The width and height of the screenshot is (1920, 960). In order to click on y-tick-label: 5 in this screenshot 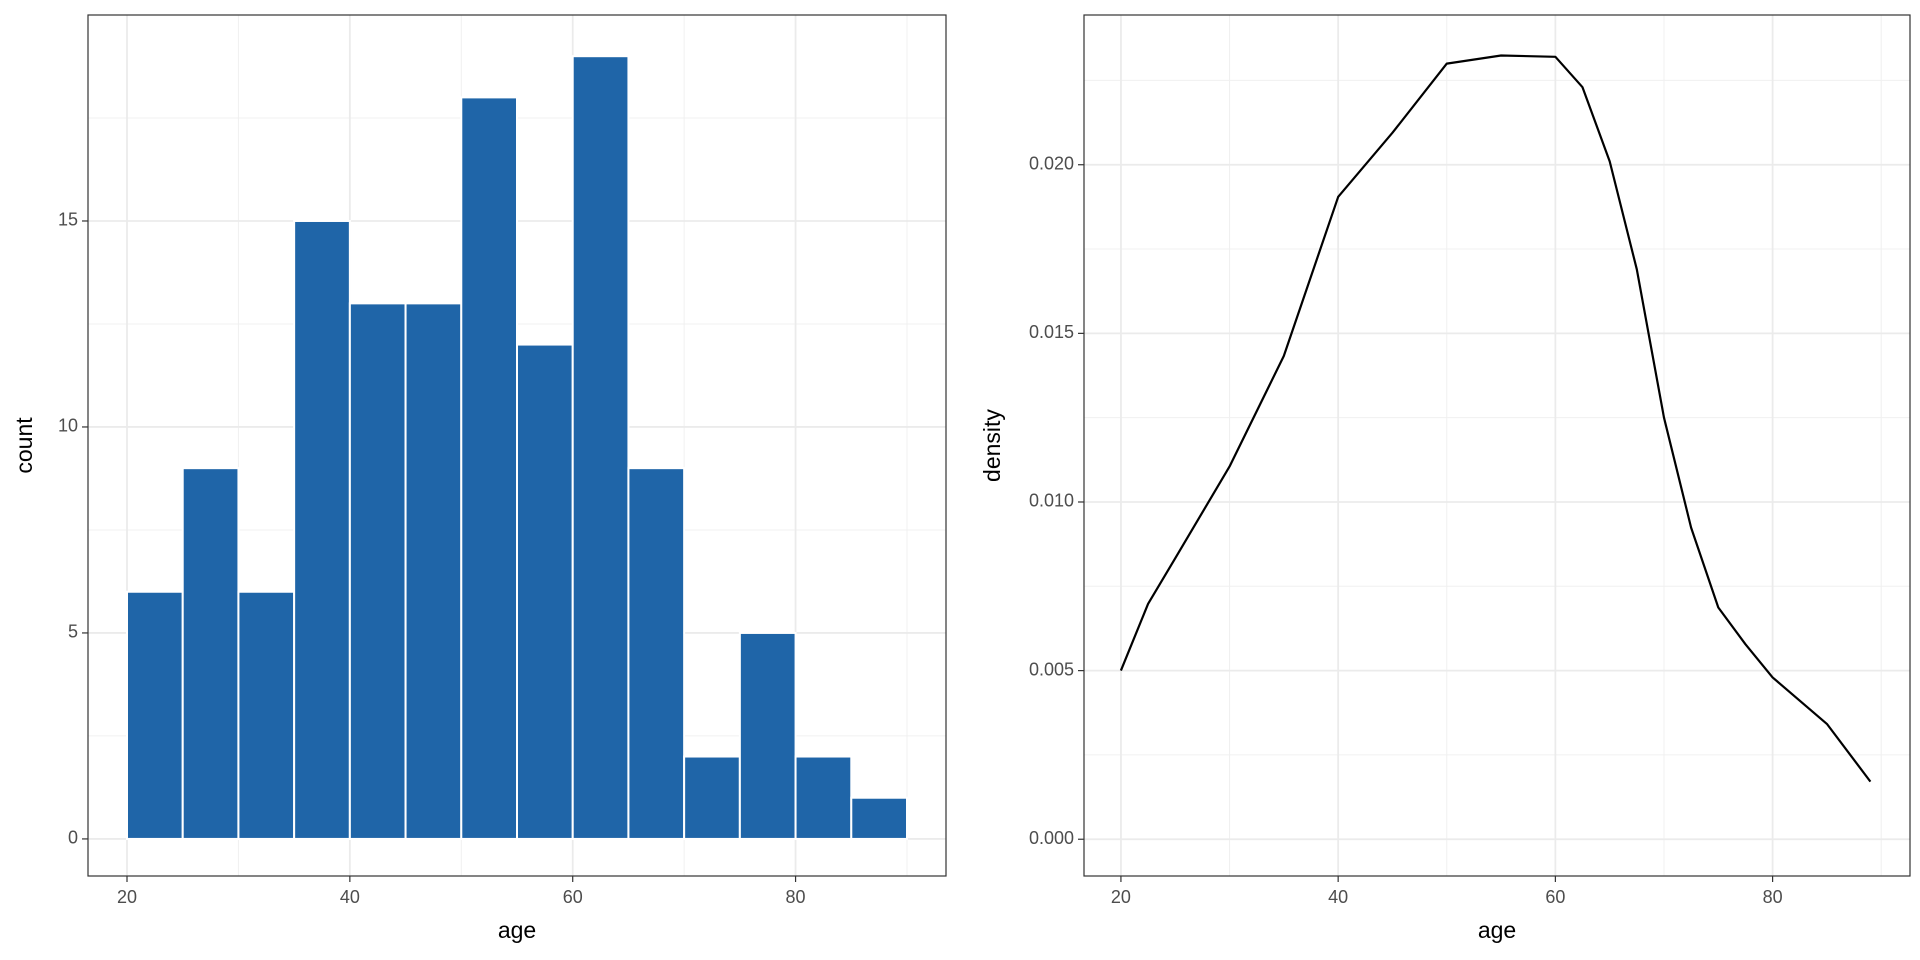, I will do `click(73, 632)`.